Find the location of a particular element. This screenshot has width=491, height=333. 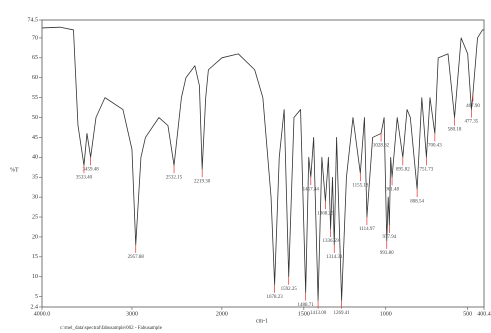

x-tick-label: 3000 is located at coordinates (132, 314).